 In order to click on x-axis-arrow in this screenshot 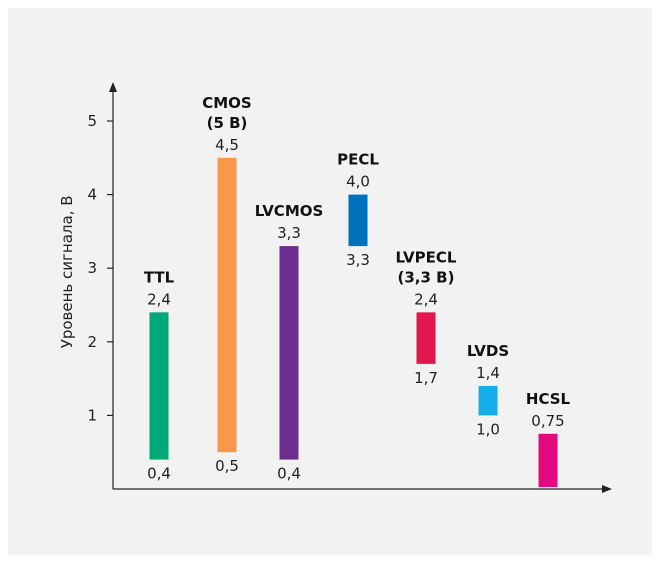, I will do `click(607, 489)`.